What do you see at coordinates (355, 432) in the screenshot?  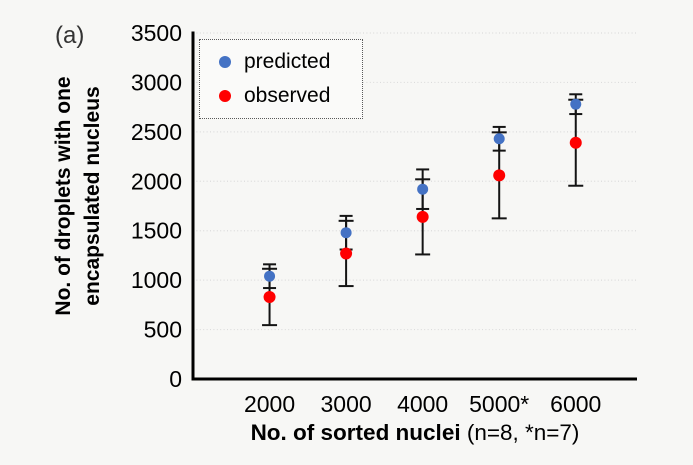 I see `x-axis-title-main: No. of sorted nuclei` at bounding box center [355, 432].